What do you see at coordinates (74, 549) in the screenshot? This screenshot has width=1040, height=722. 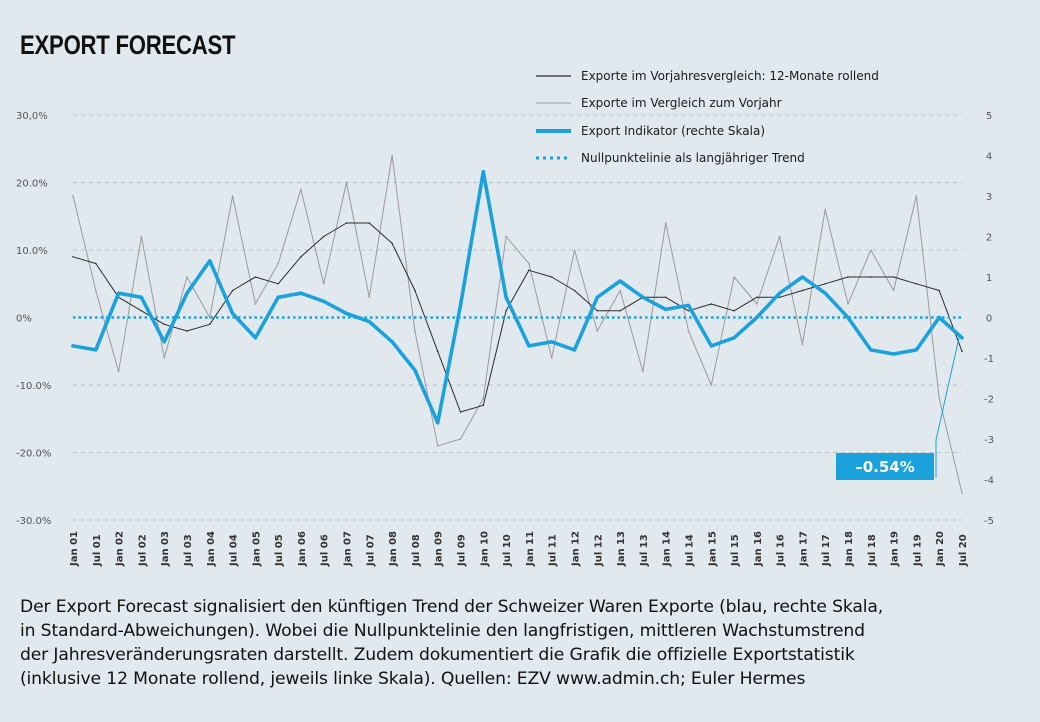 I see `x-tick-label: Jan 01` at bounding box center [74, 549].